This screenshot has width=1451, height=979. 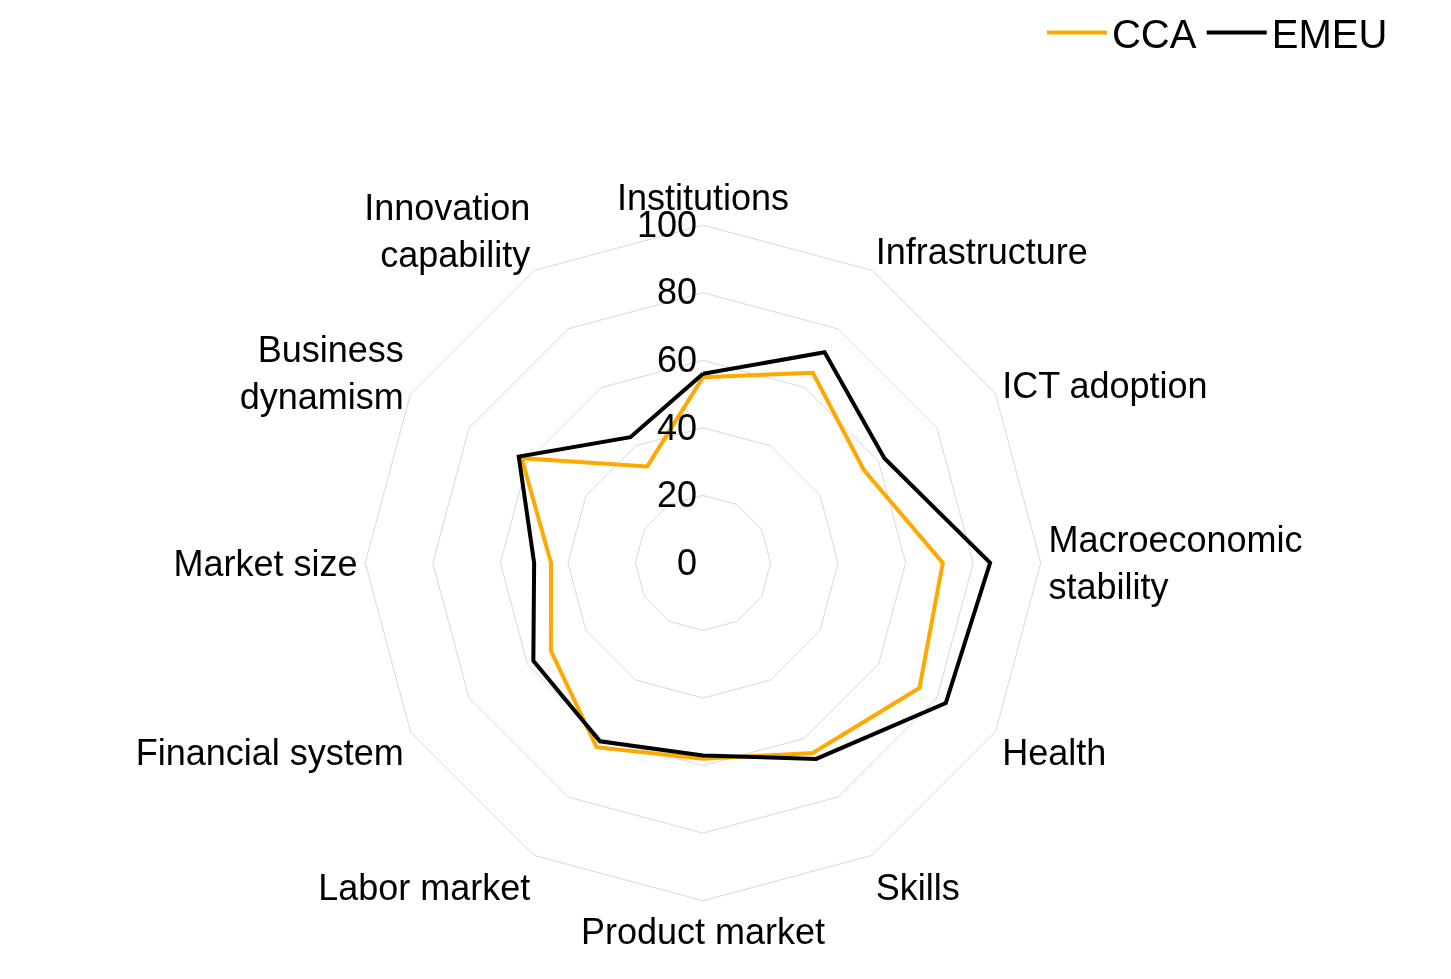 What do you see at coordinates (1105, 385) in the screenshot?
I see `spoke-label: ICT adoption` at bounding box center [1105, 385].